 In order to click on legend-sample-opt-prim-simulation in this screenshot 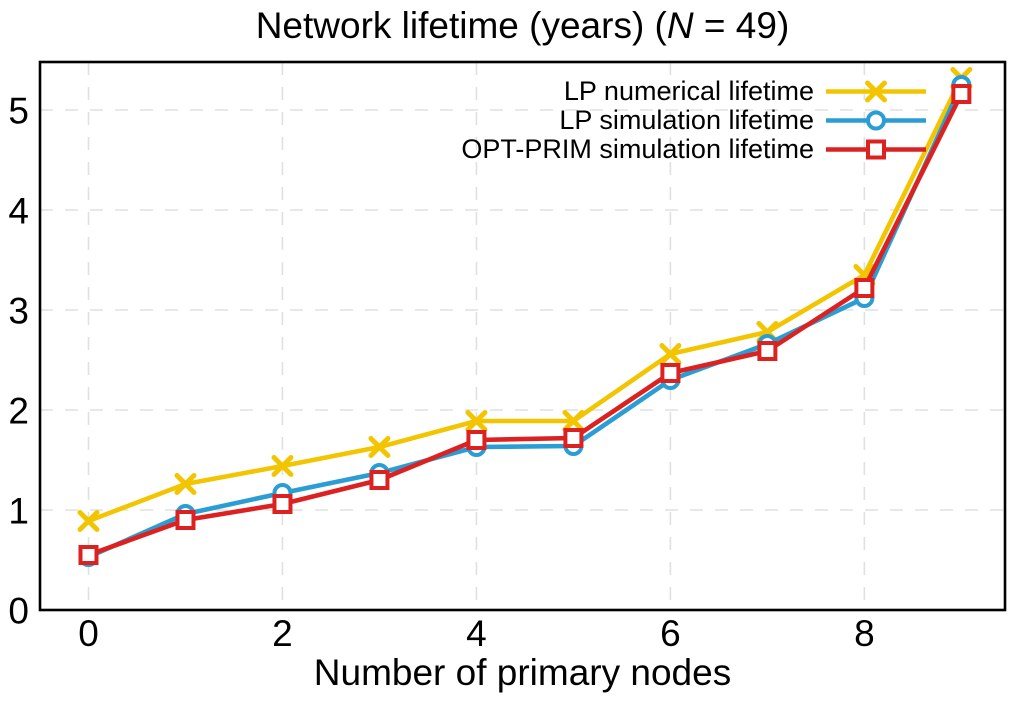, I will do `click(876, 149)`.